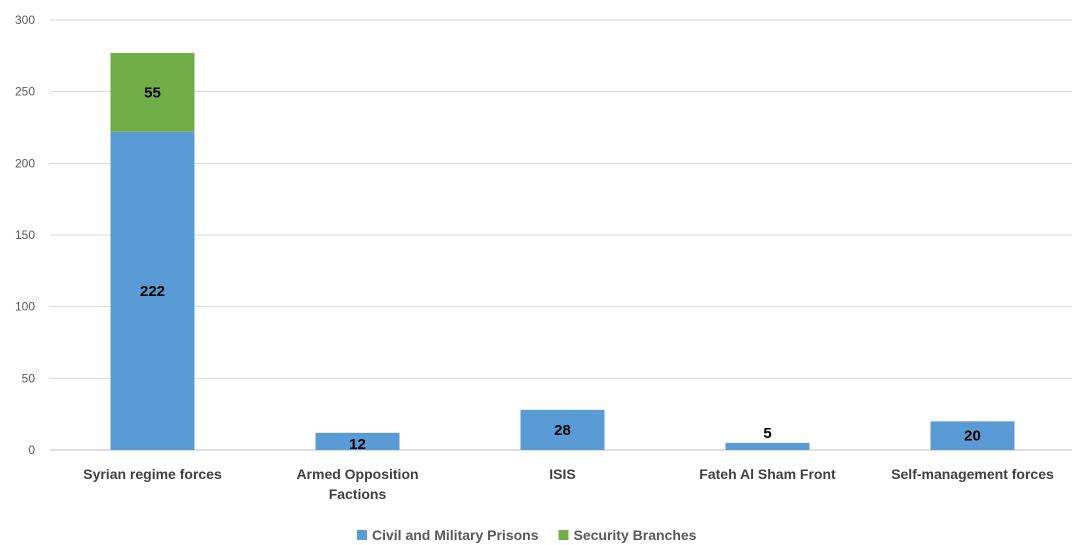 This screenshot has width=1075, height=545. Describe the element at coordinates (972, 474) in the screenshot. I see `category-label: Self-management forces` at that location.